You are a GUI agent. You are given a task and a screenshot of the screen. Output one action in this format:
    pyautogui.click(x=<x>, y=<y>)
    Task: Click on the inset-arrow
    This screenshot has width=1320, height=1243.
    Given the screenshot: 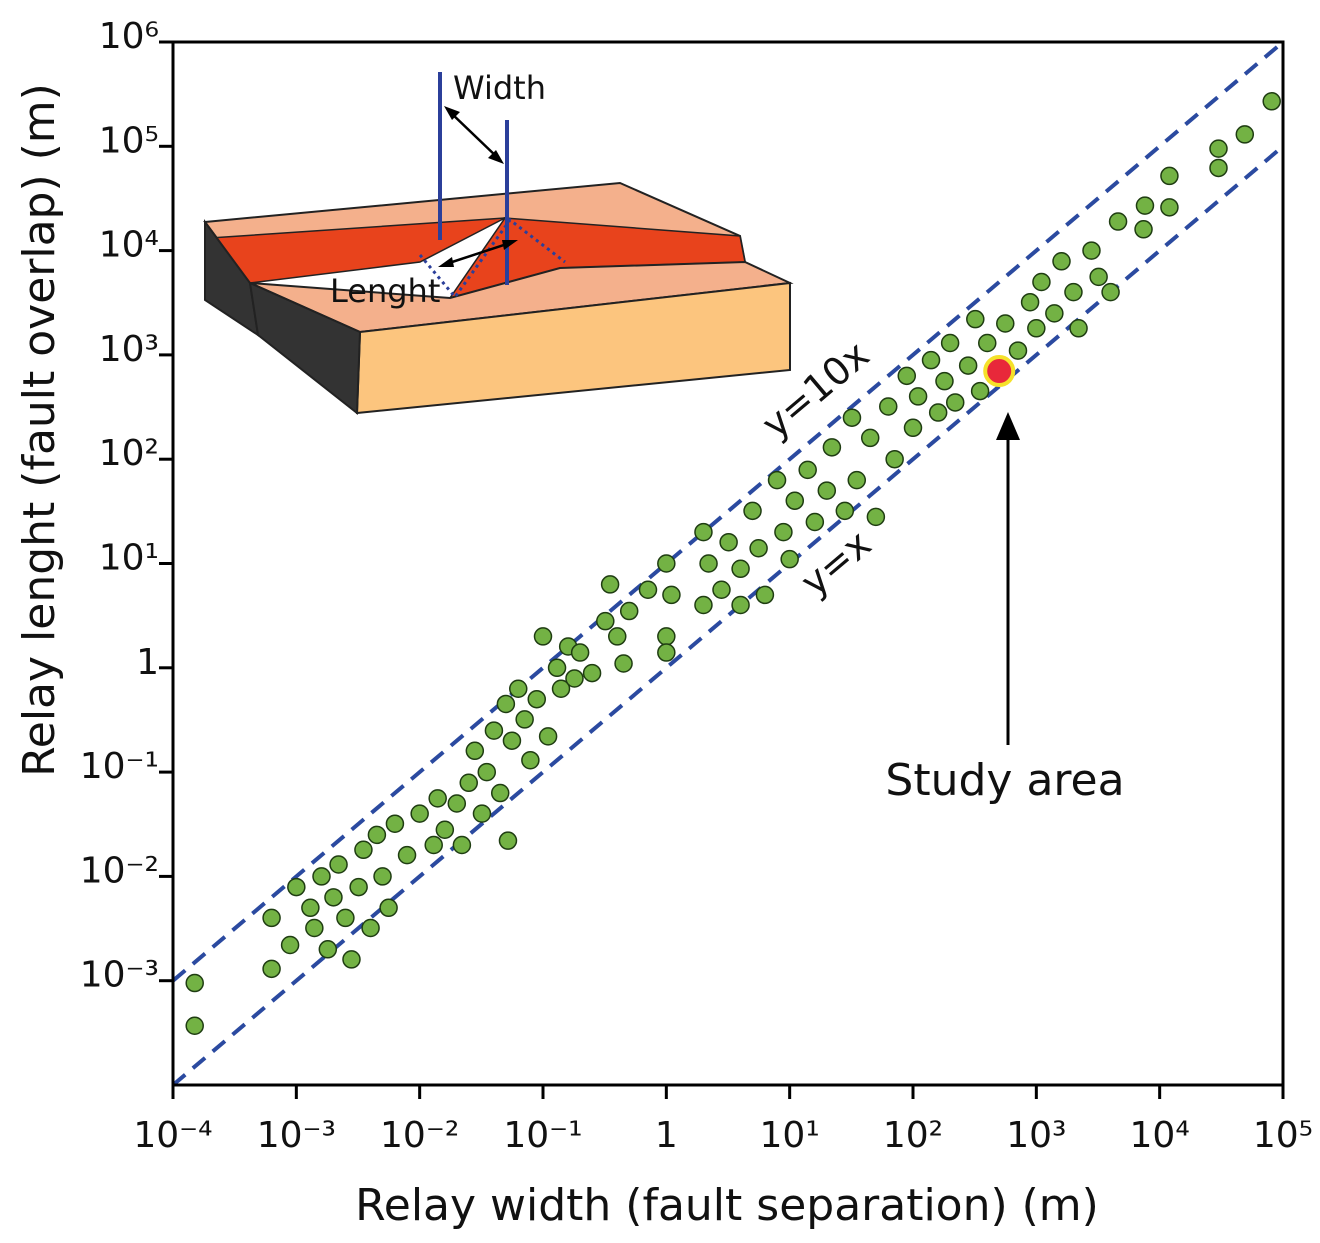 What is the action you would take?
    pyautogui.click(x=474, y=135)
    